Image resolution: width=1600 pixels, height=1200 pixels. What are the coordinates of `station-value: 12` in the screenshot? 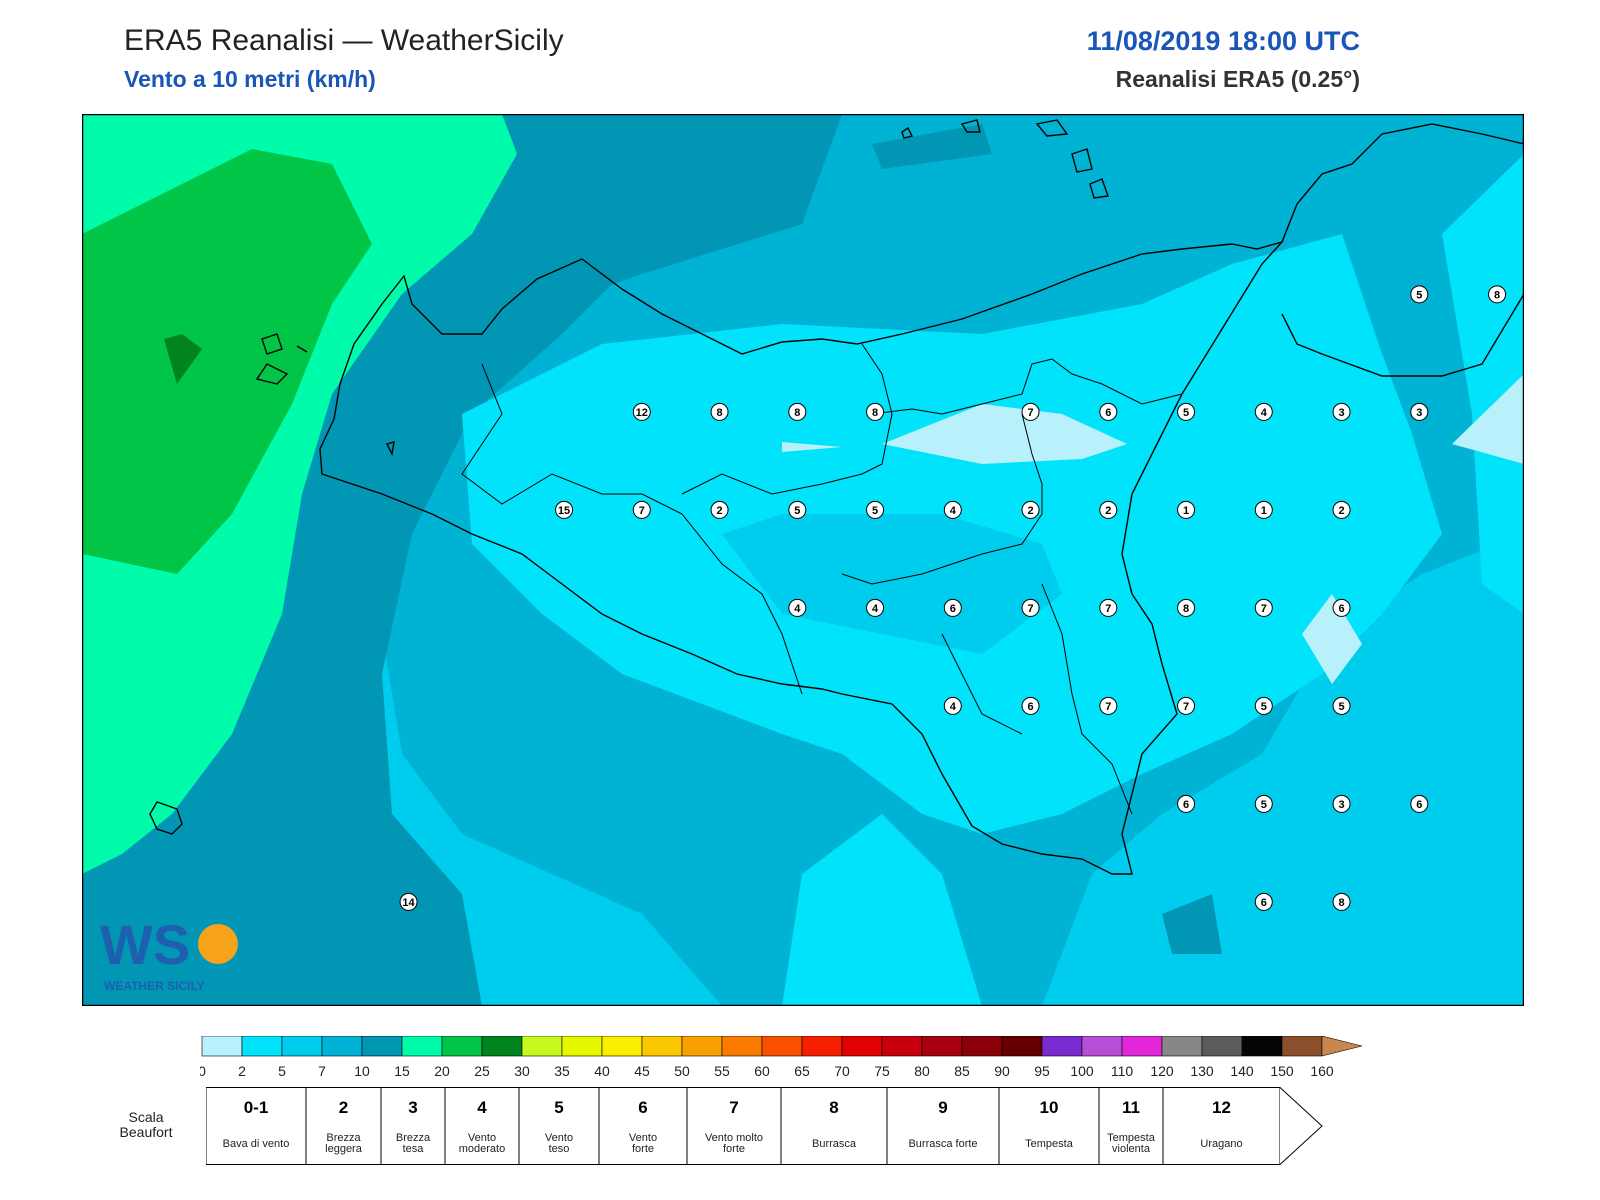 It's located at (642, 413).